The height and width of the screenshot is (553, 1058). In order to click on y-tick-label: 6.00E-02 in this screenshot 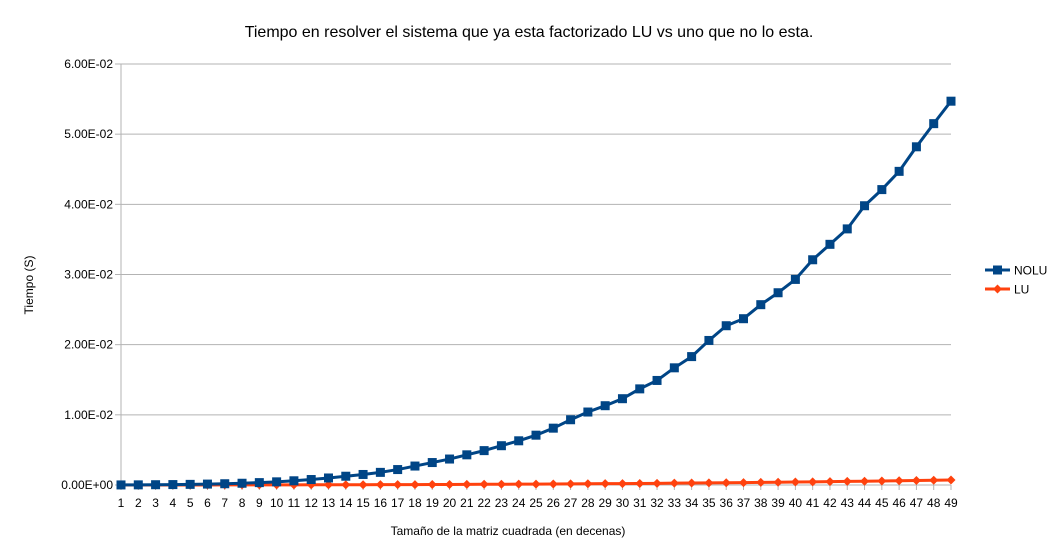, I will do `click(88, 64)`.